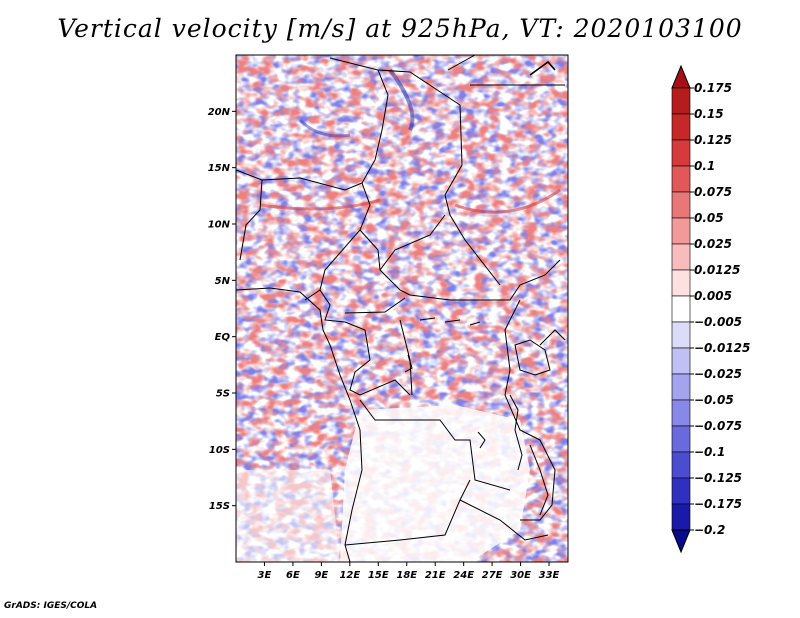  Describe the element at coordinates (520, 575) in the screenshot. I see `lon-tick-label: 30E` at that location.